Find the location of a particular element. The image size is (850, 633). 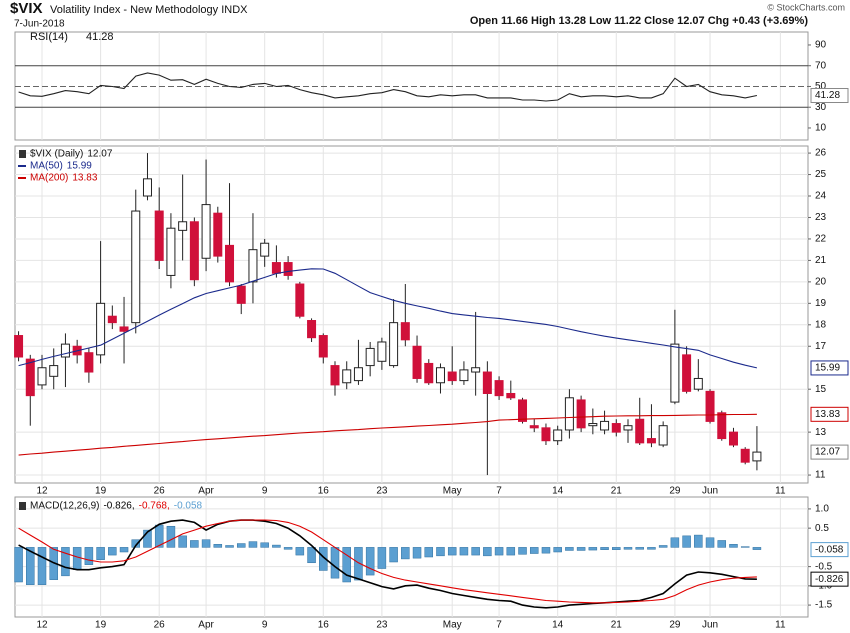

value-box-label: -0.826 is located at coordinates (829, 579).